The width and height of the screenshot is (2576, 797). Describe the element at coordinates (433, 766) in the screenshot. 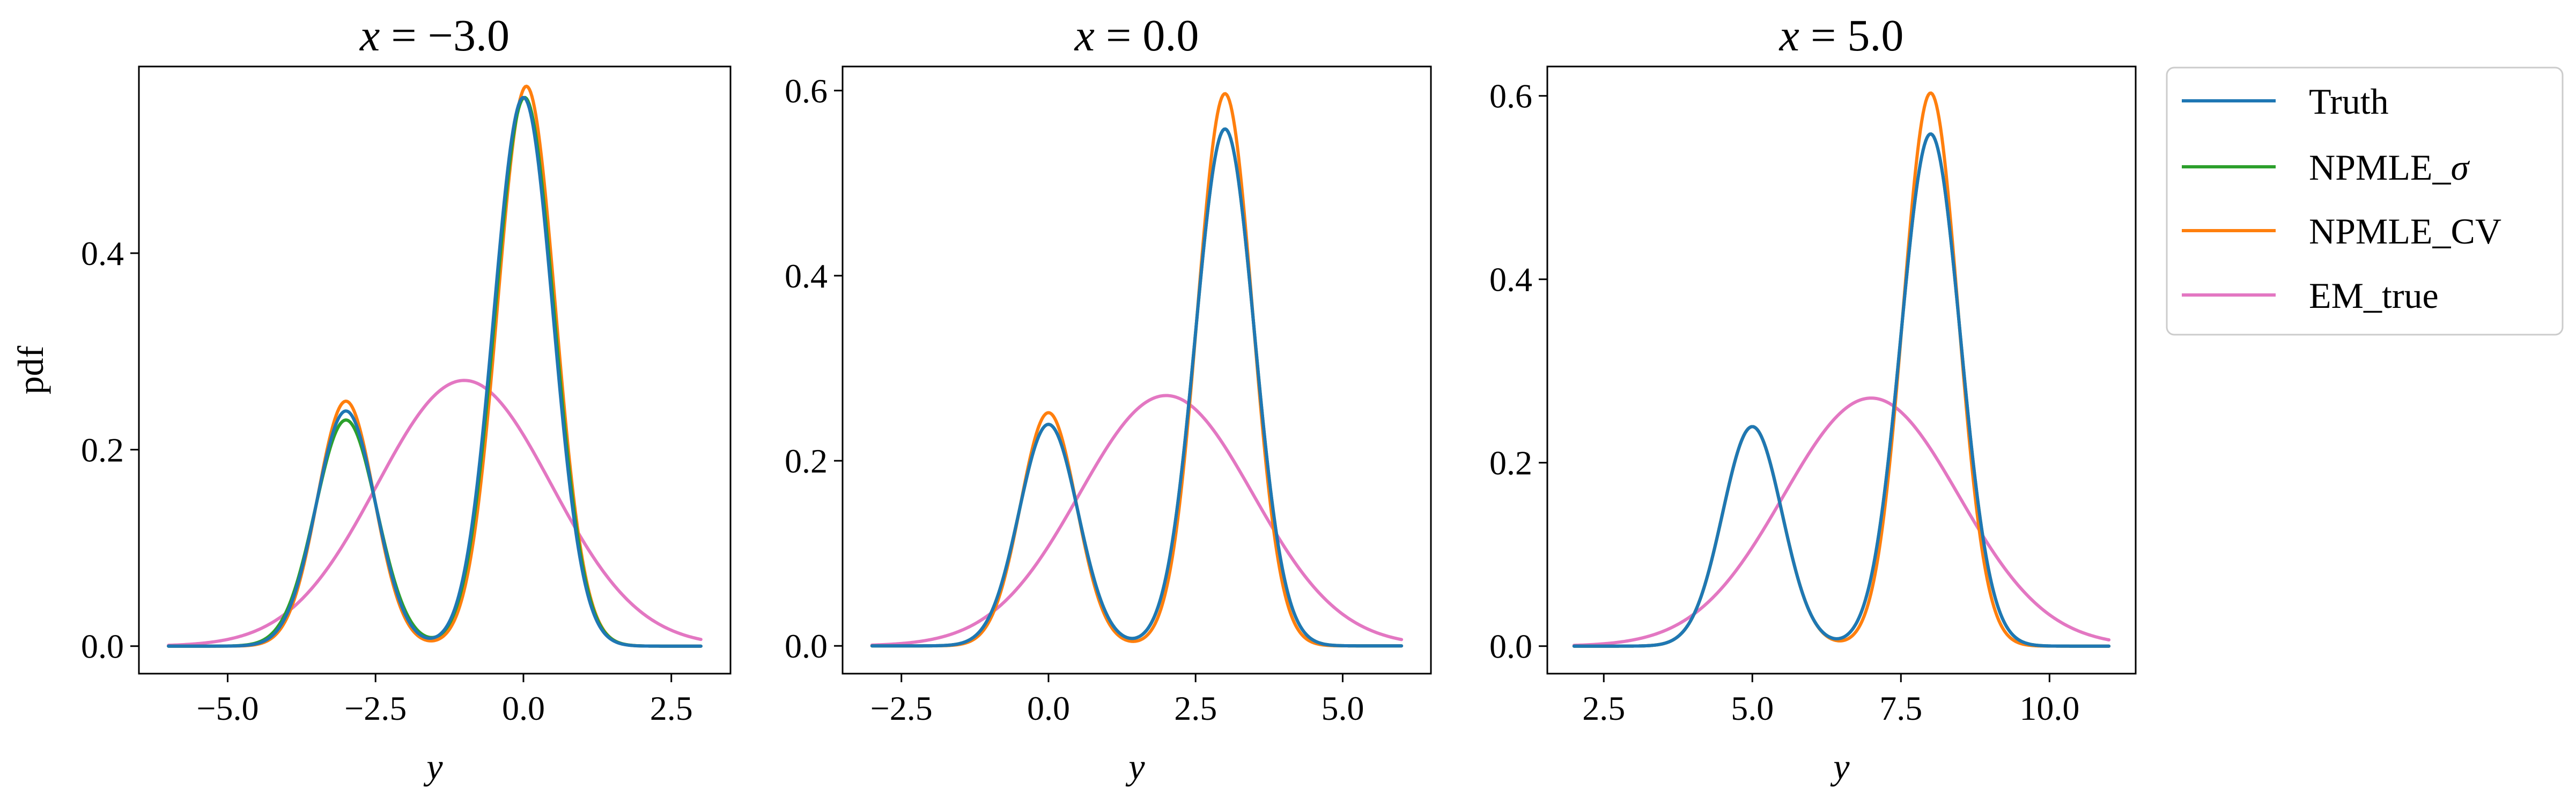

I see `x-axis-label-x-neg3: y` at that location.